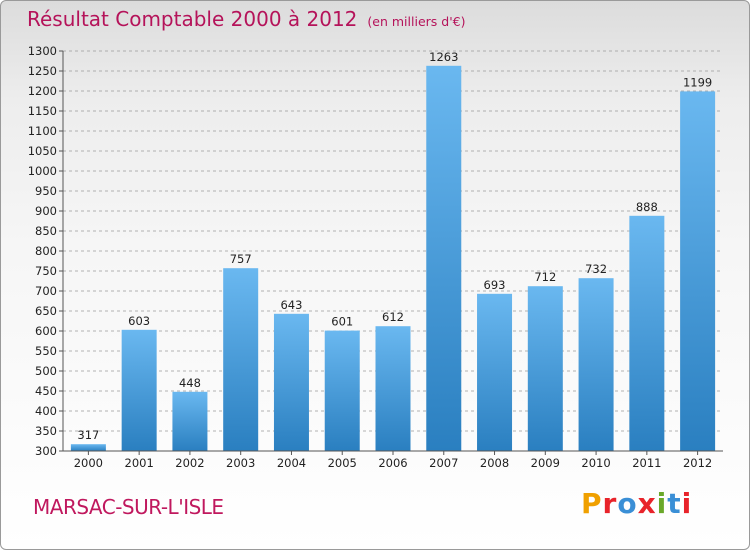 The height and width of the screenshot is (550, 750). What do you see at coordinates (42, 131) in the screenshot?
I see `y-tick-label: 1100` at bounding box center [42, 131].